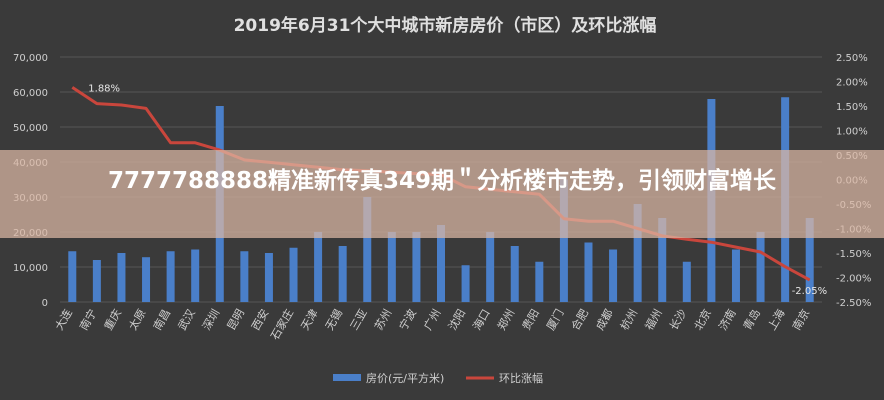  I want to click on overlay-title: 7777788888精准新传真349期＂分析楼市走势，引领财富增长, so click(442, 181).